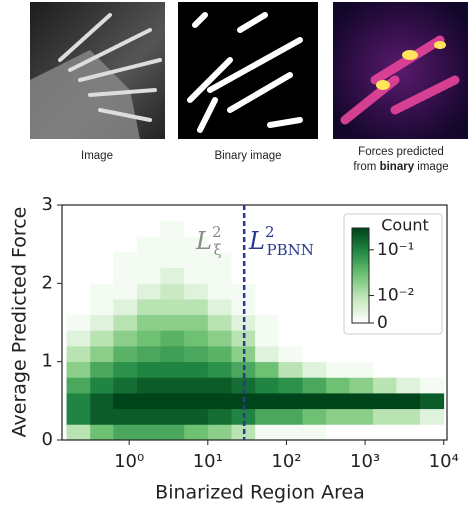 This screenshot has height=507, width=474. What do you see at coordinates (256, 241) in the screenshot?
I see `annotation-base: L` at bounding box center [256, 241].